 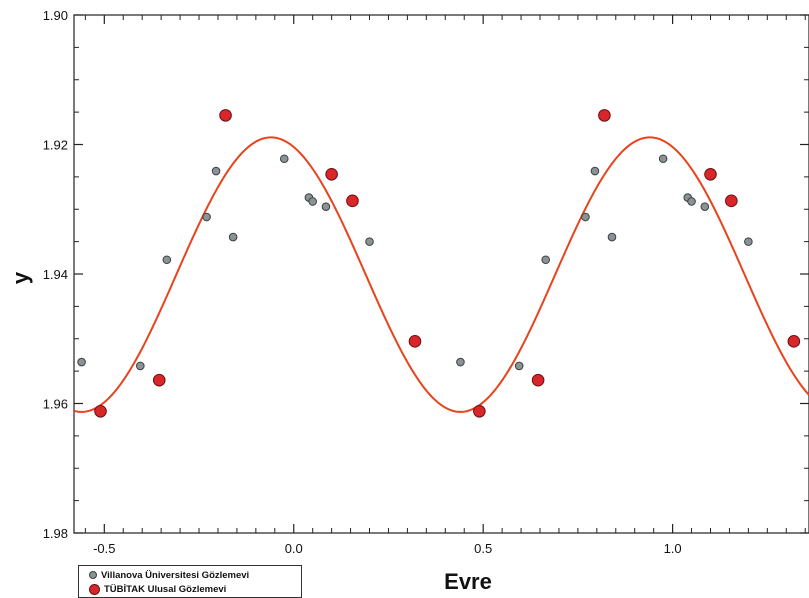 What do you see at coordinates (468, 581) in the screenshot?
I see `x-axis-title: Evre` at bounding box center [468, 581].